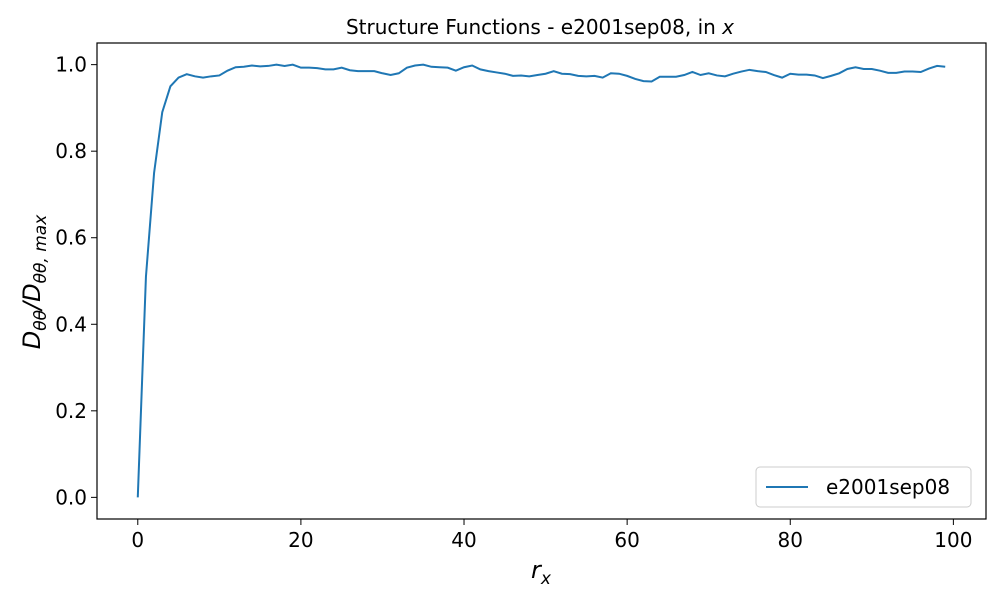  Describe the element at coordinates (953, 540) in the screenshot. I see `x-tick-label: 100` at that location.